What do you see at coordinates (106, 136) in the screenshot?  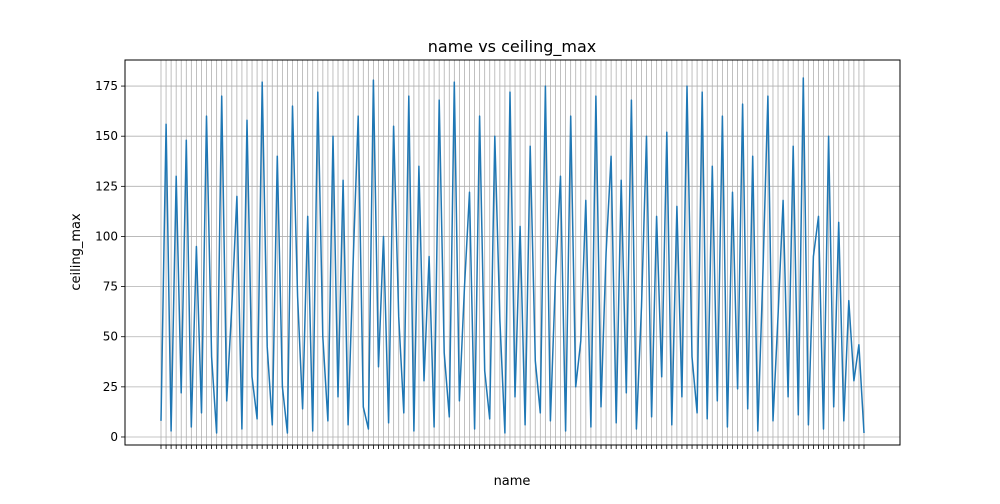 I see `y-tick-label: 150` at bounding box center [106, 136].